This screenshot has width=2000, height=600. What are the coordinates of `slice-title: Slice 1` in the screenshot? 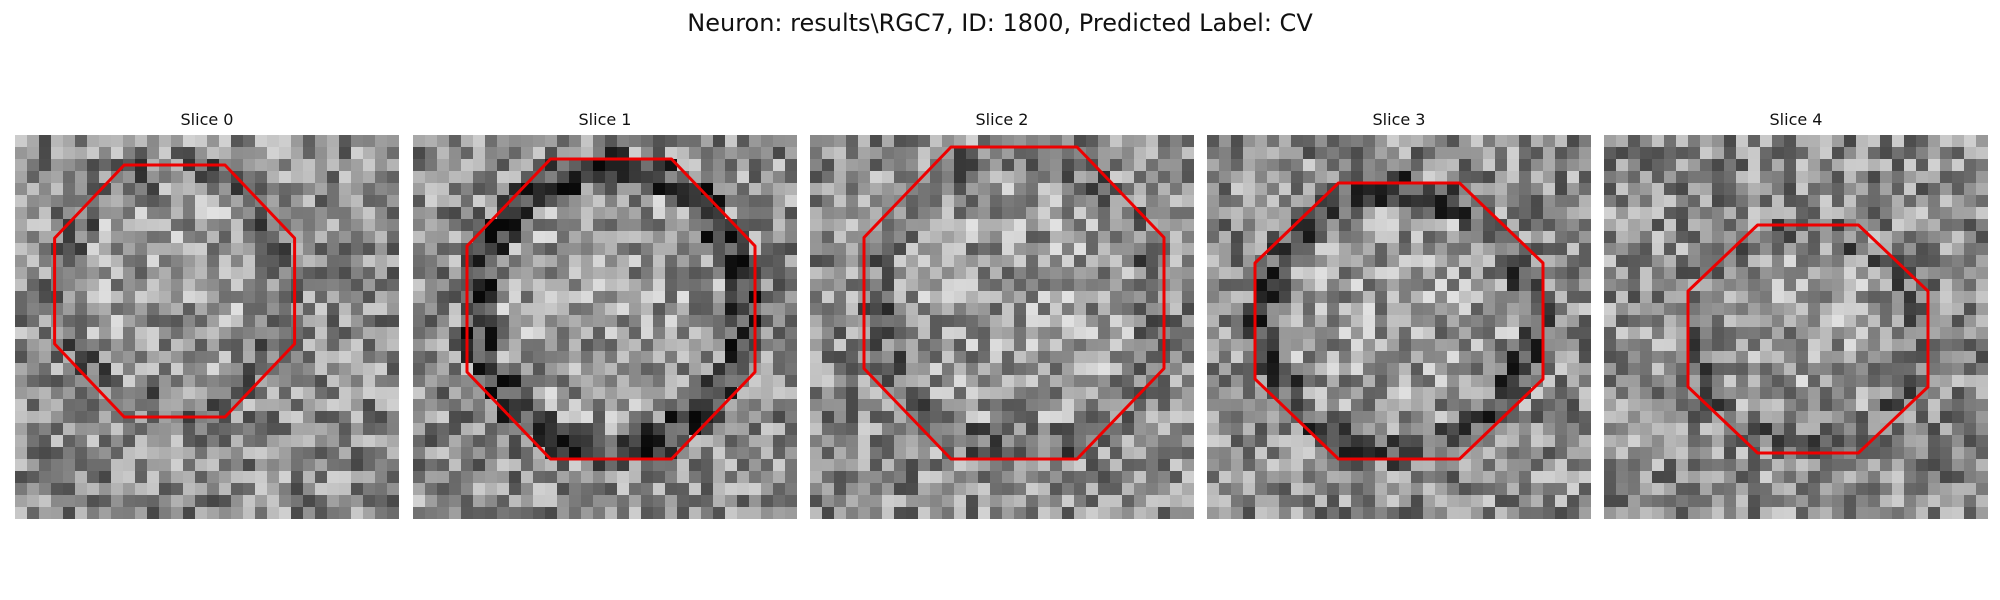 It's located at (605, 119).